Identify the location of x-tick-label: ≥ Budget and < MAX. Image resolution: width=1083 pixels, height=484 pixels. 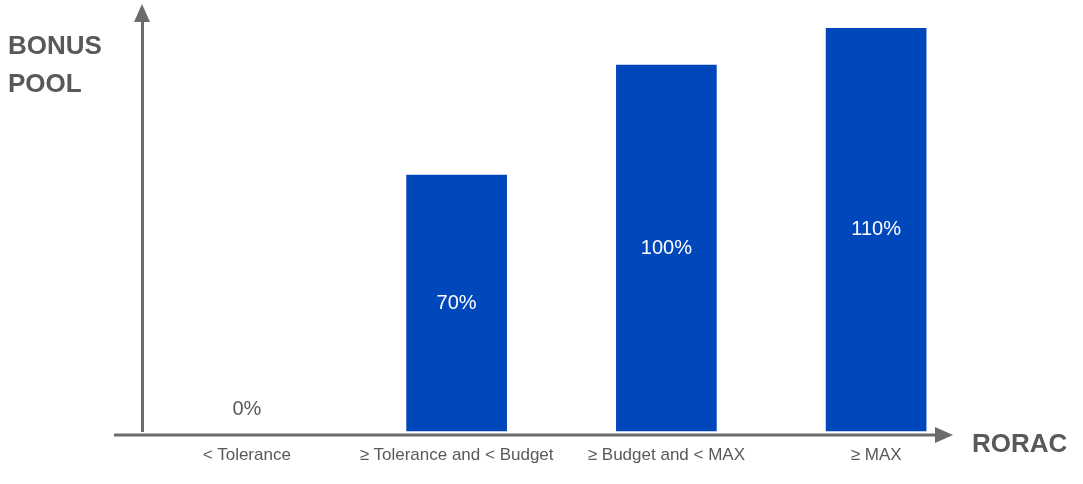
(666, 455).